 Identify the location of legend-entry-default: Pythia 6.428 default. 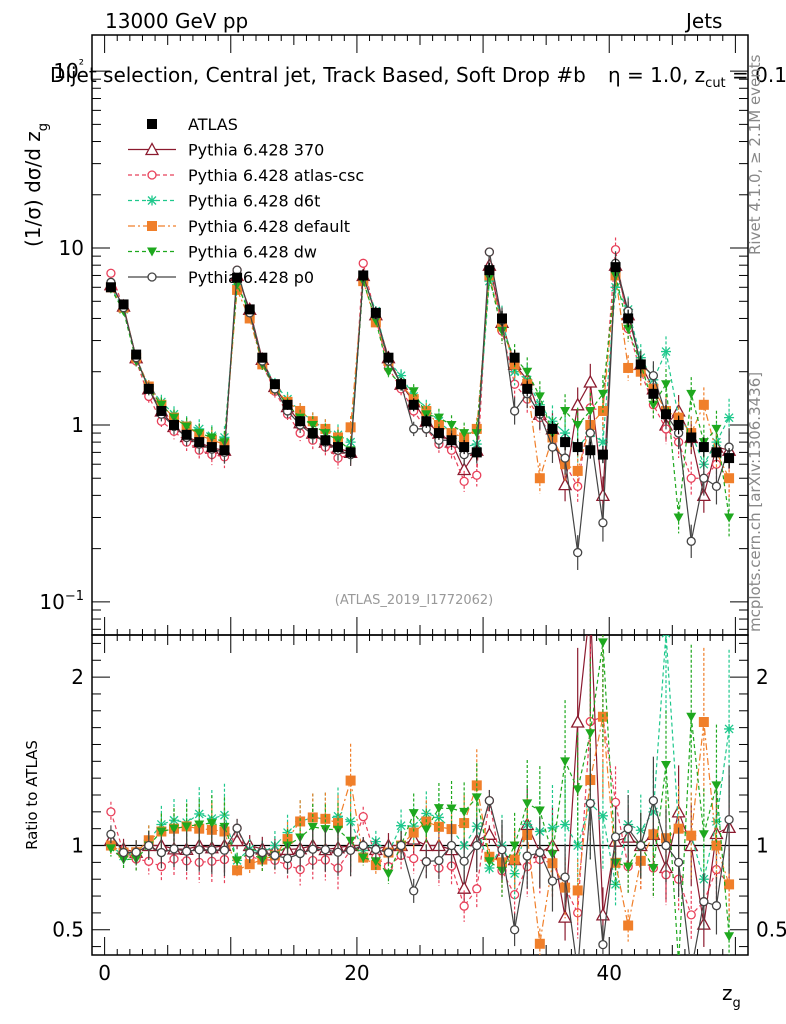
(239, 226).